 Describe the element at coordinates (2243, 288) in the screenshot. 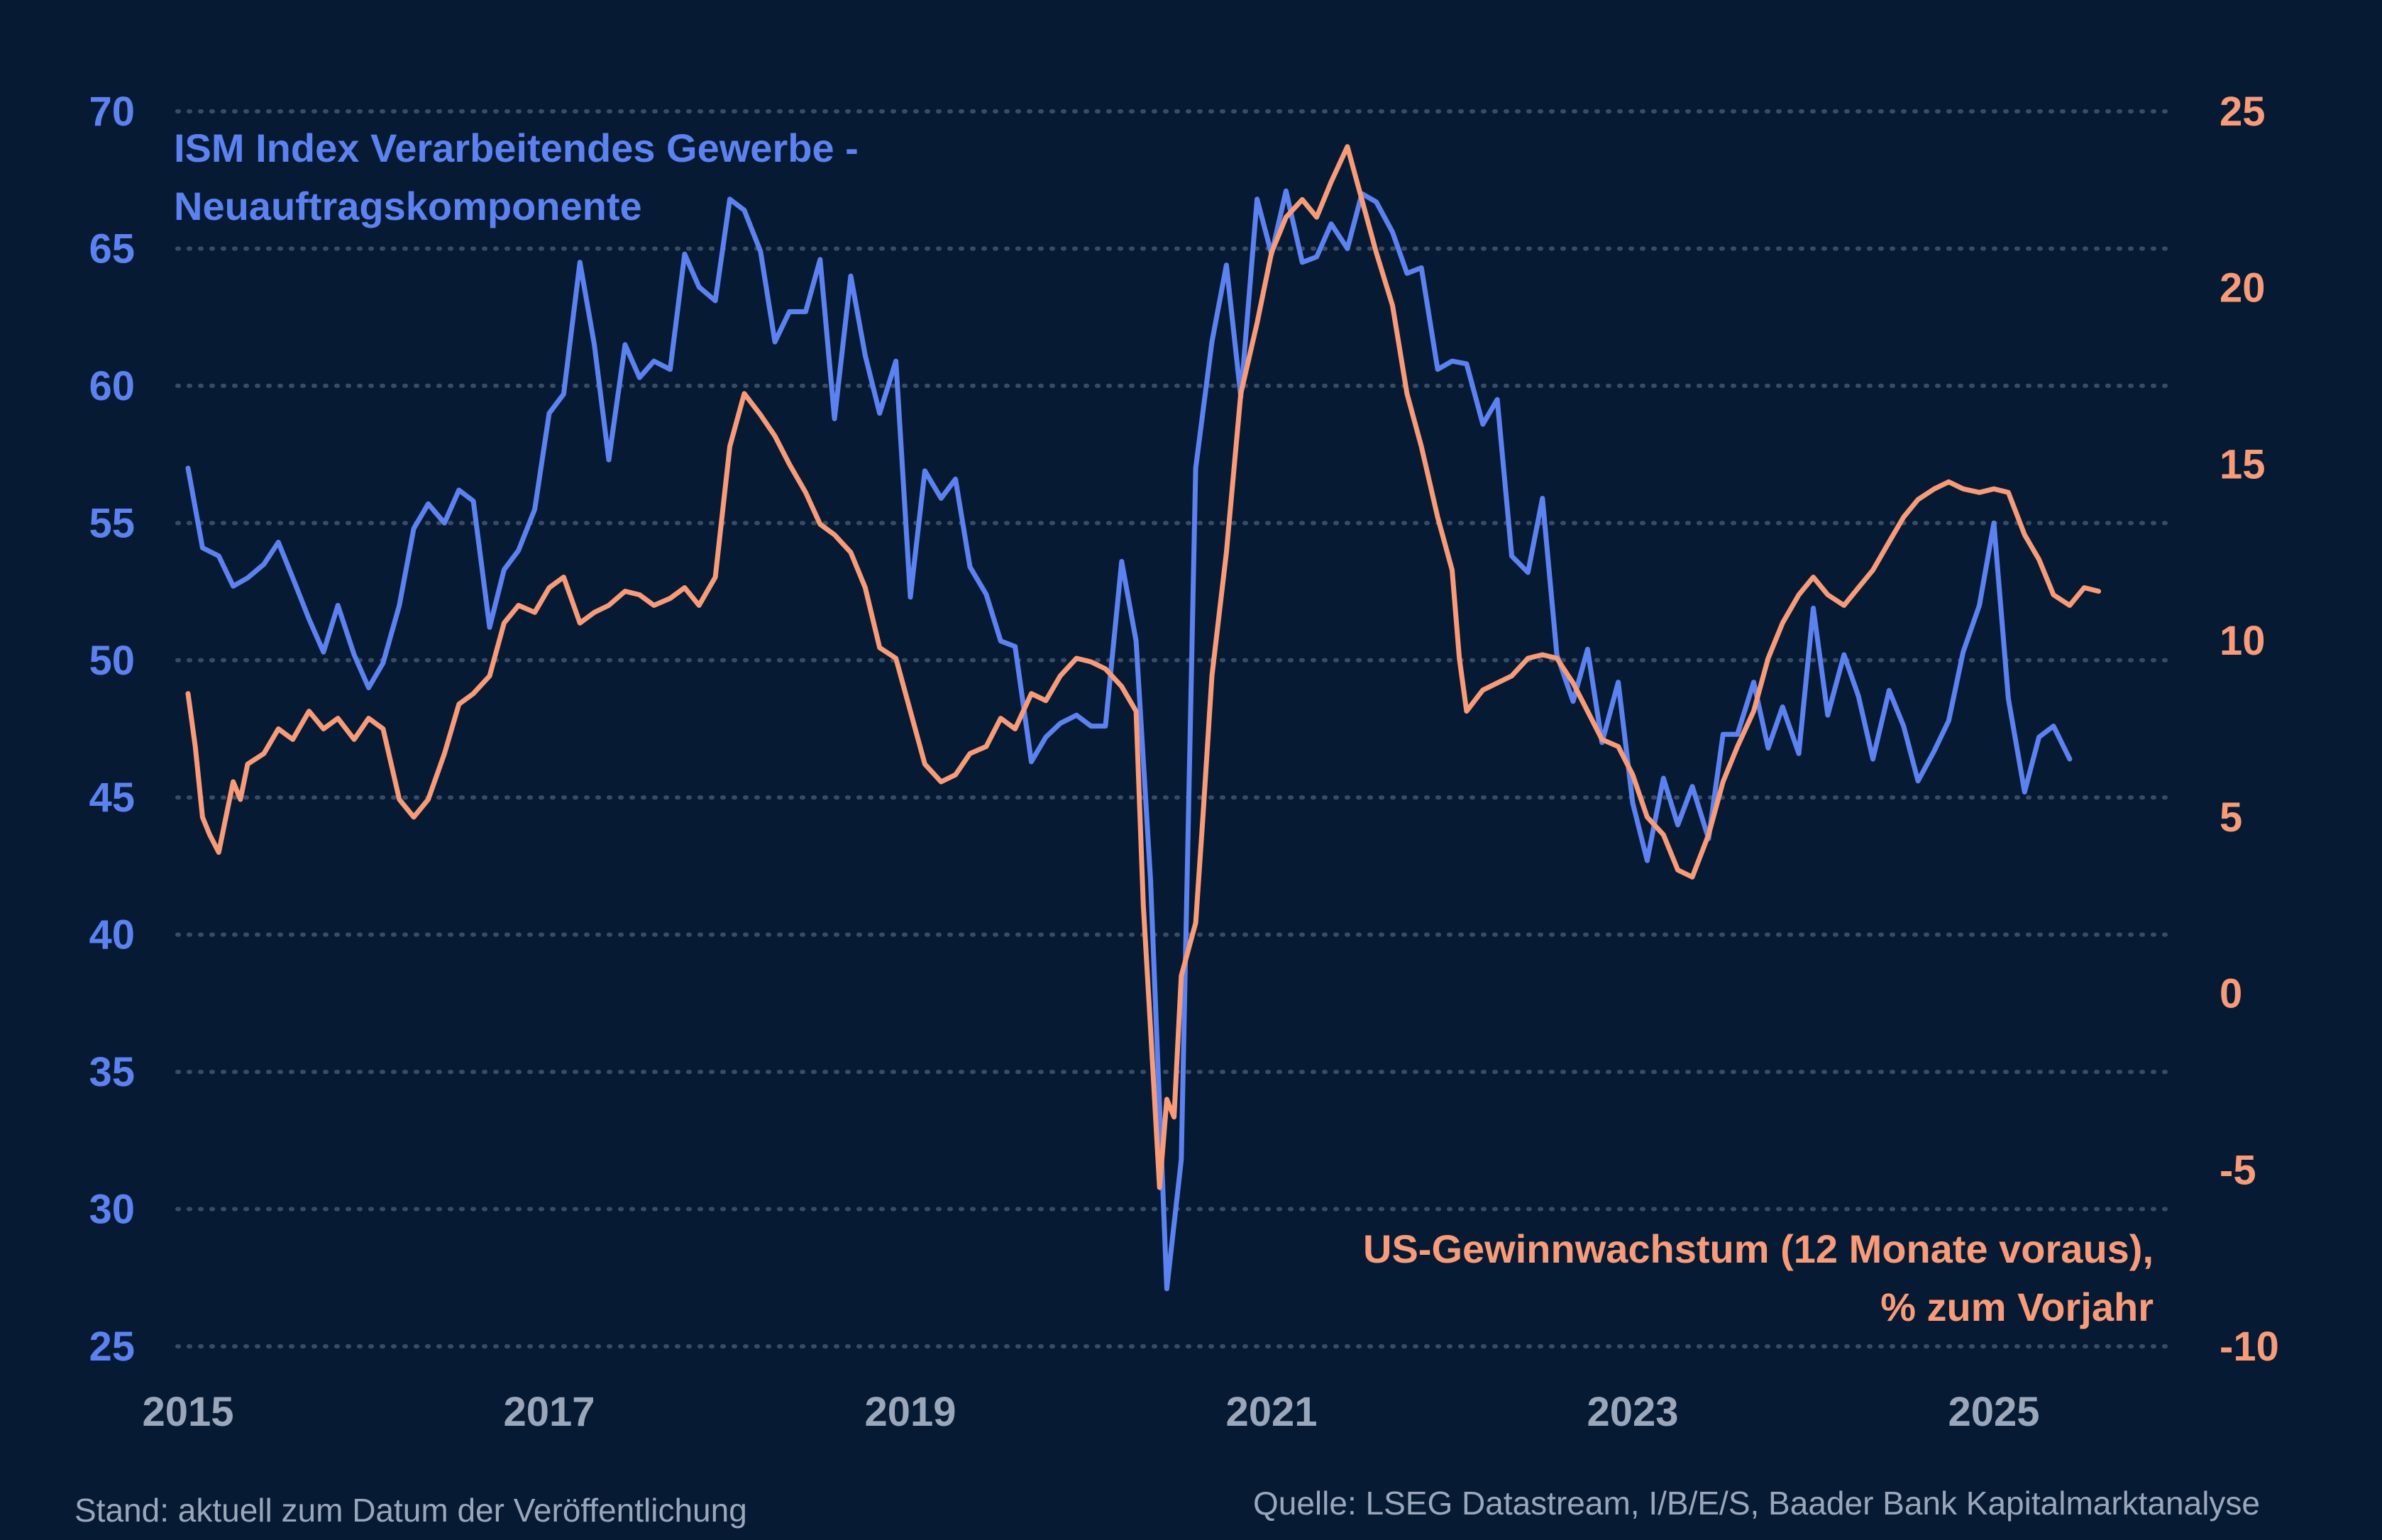

I see `right-tick-label: 20` at that location.